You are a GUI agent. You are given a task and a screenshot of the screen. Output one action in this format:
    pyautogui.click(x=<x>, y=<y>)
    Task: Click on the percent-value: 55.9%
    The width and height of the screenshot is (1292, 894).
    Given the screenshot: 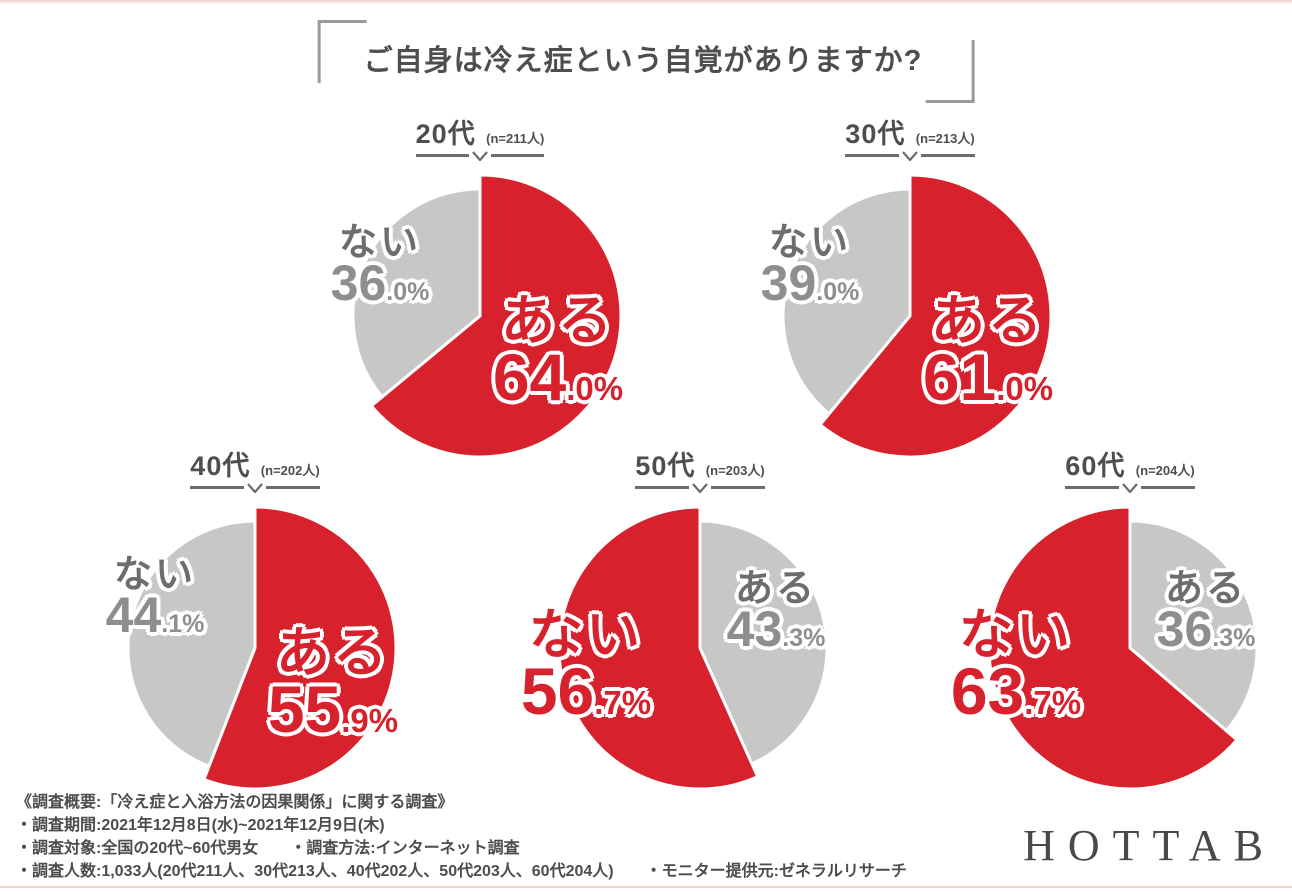 What is the action you would take?
    pyautogui.click(x=333, y=709)
    